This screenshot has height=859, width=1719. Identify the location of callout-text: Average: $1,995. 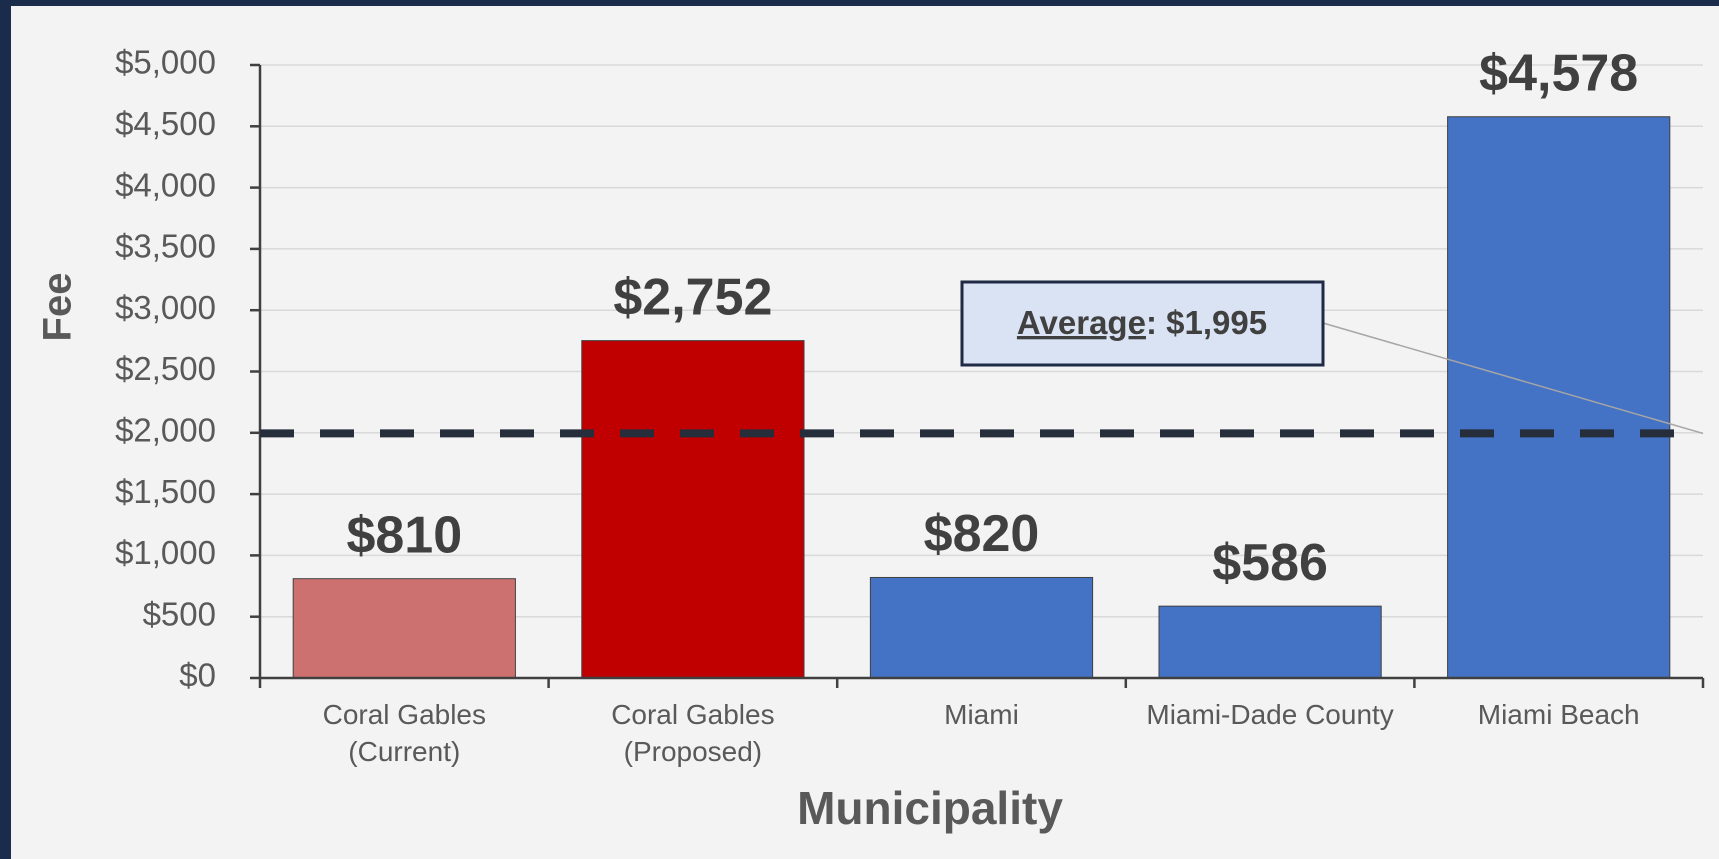
(1142, 322).